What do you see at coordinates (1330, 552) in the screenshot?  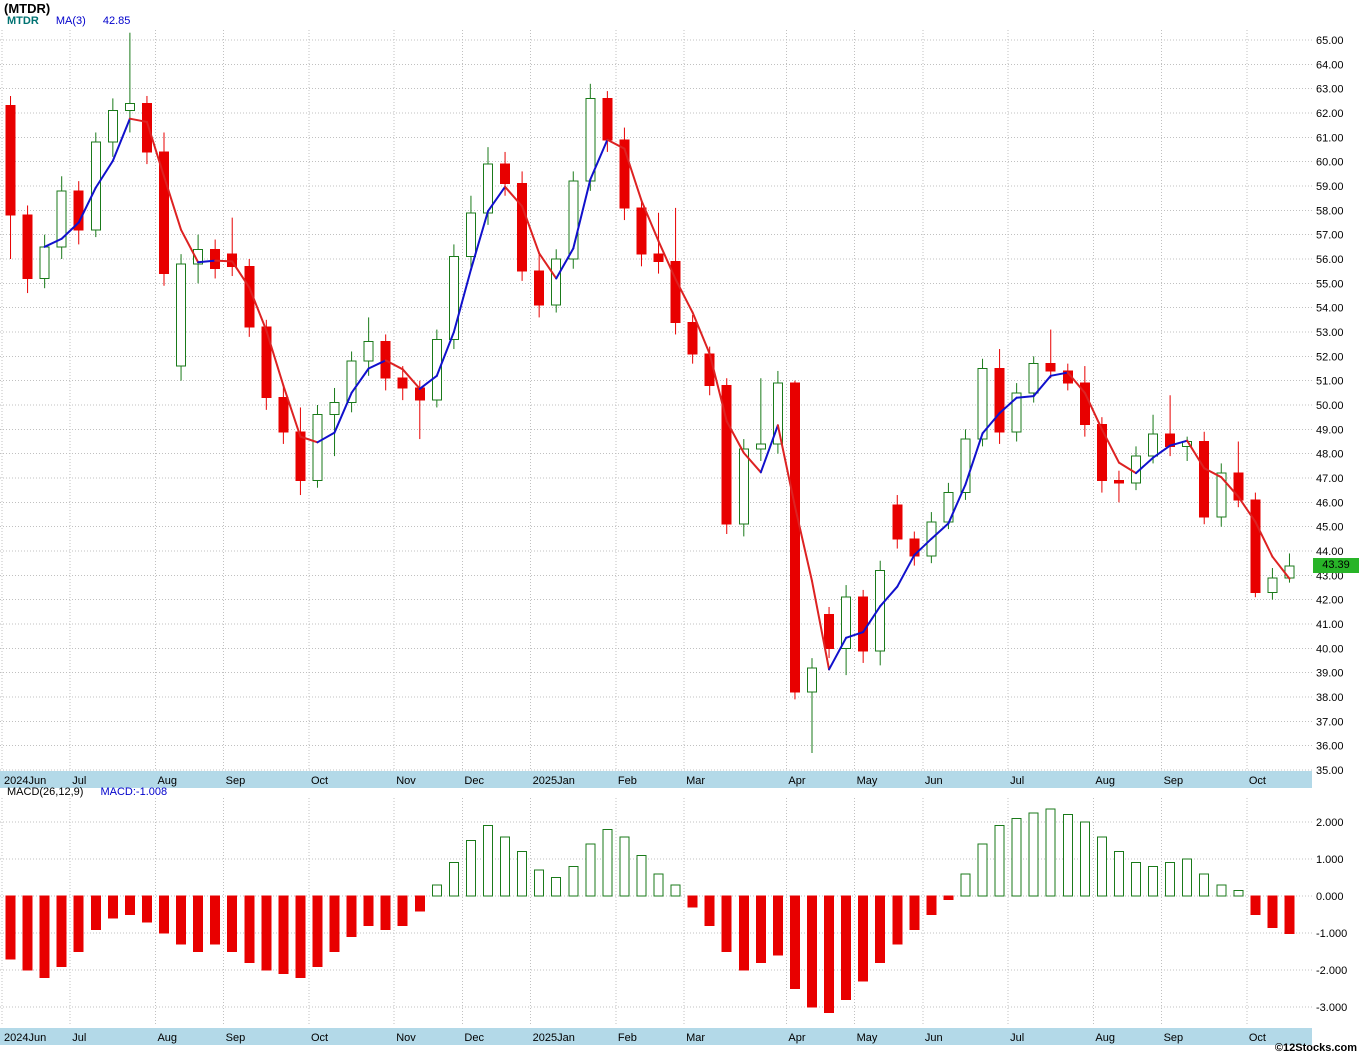 I see `price-axis-label: 44.00` at bounding box center [1330, 552].